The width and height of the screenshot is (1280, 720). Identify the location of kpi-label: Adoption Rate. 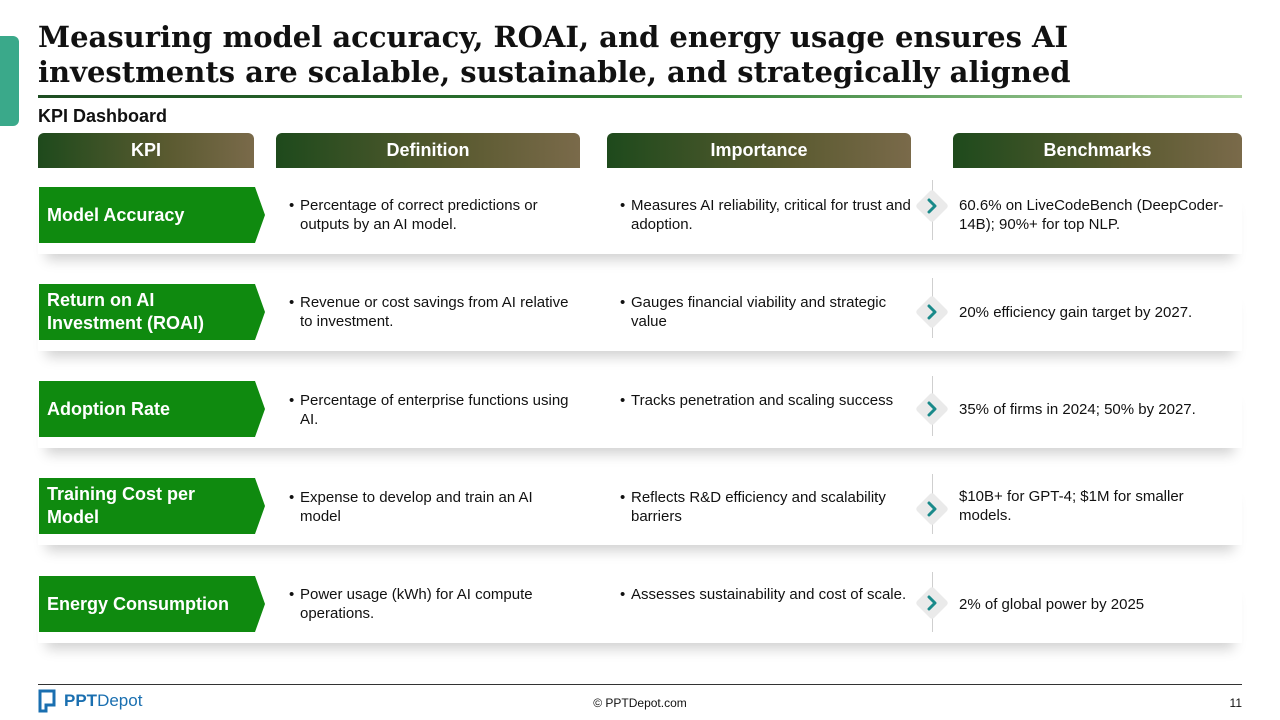
(152, 409).